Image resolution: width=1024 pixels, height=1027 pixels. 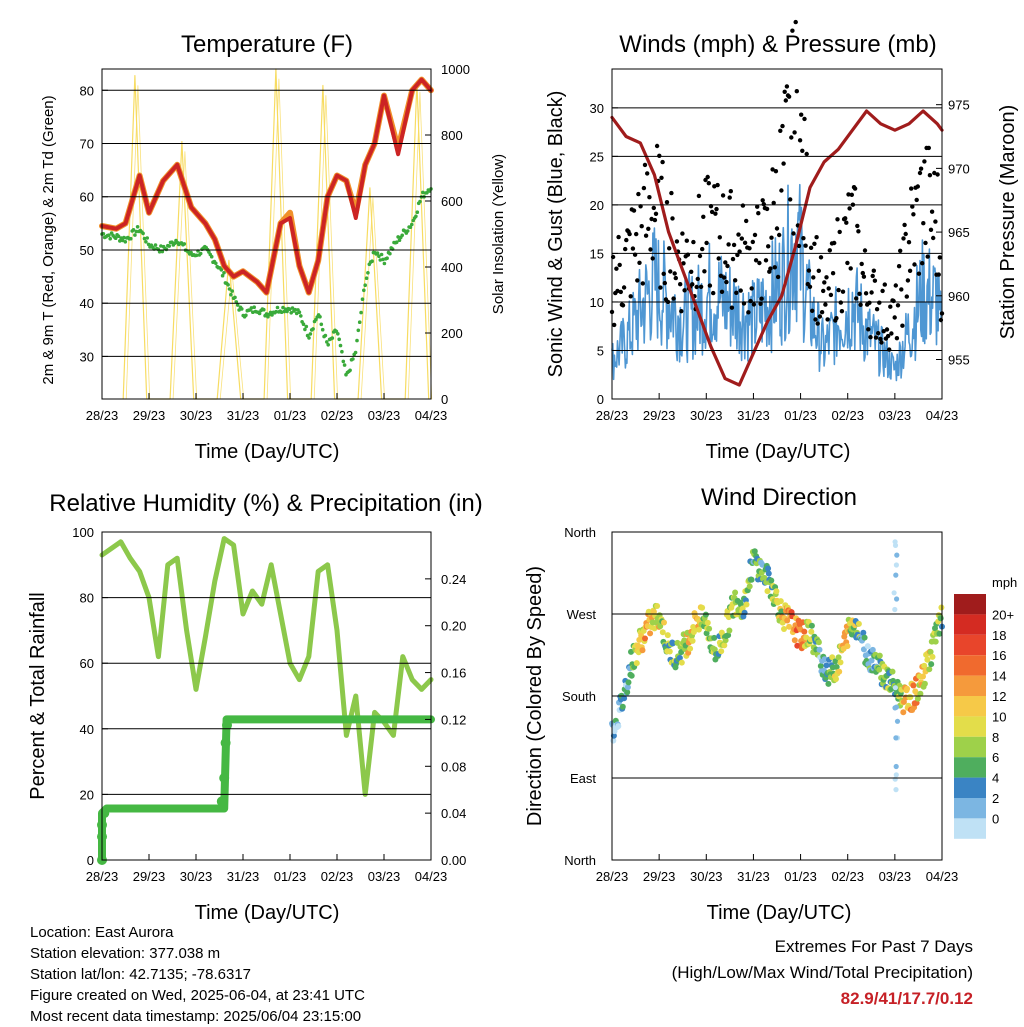 I want to click on x-tick-label: 31/23, so click(x=753, y=876).